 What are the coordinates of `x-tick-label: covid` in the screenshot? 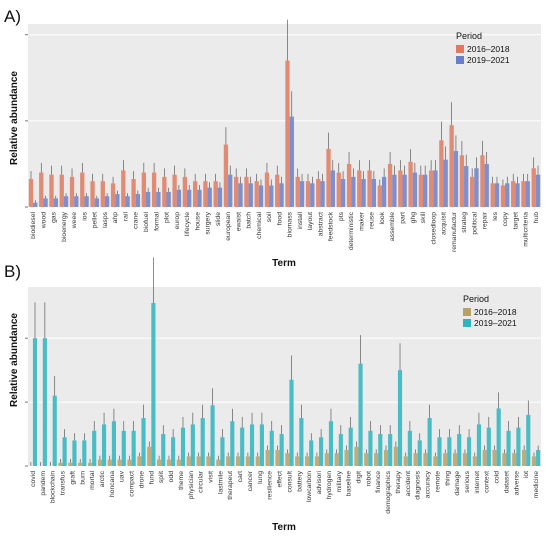 It's located at (33, 479).